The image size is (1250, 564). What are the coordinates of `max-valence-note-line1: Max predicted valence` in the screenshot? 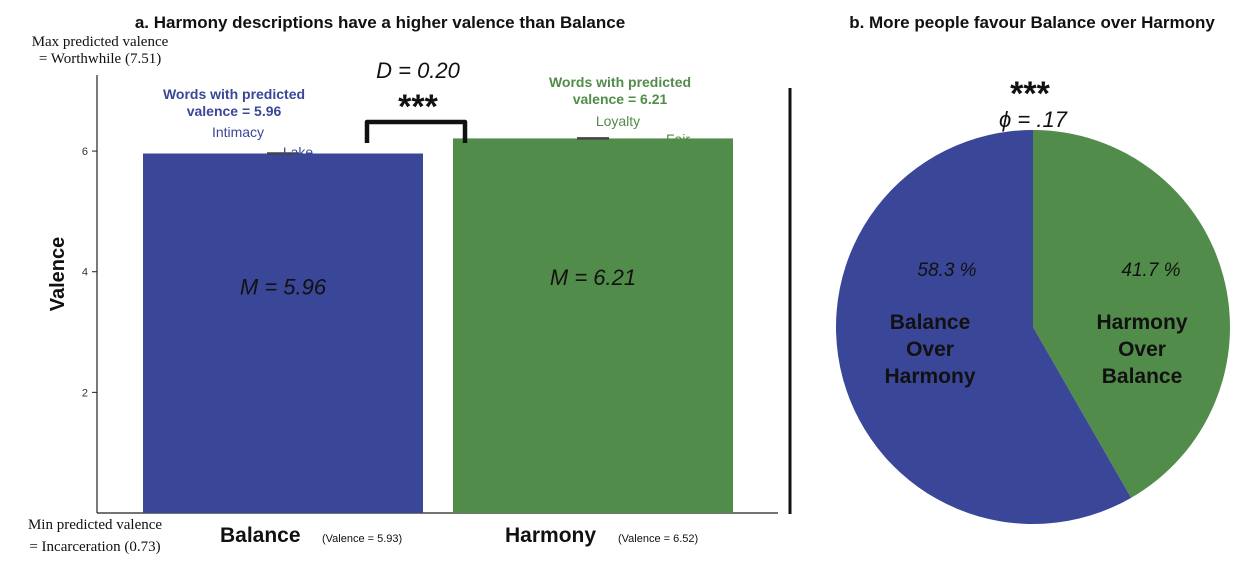 It's located at (100, 42).